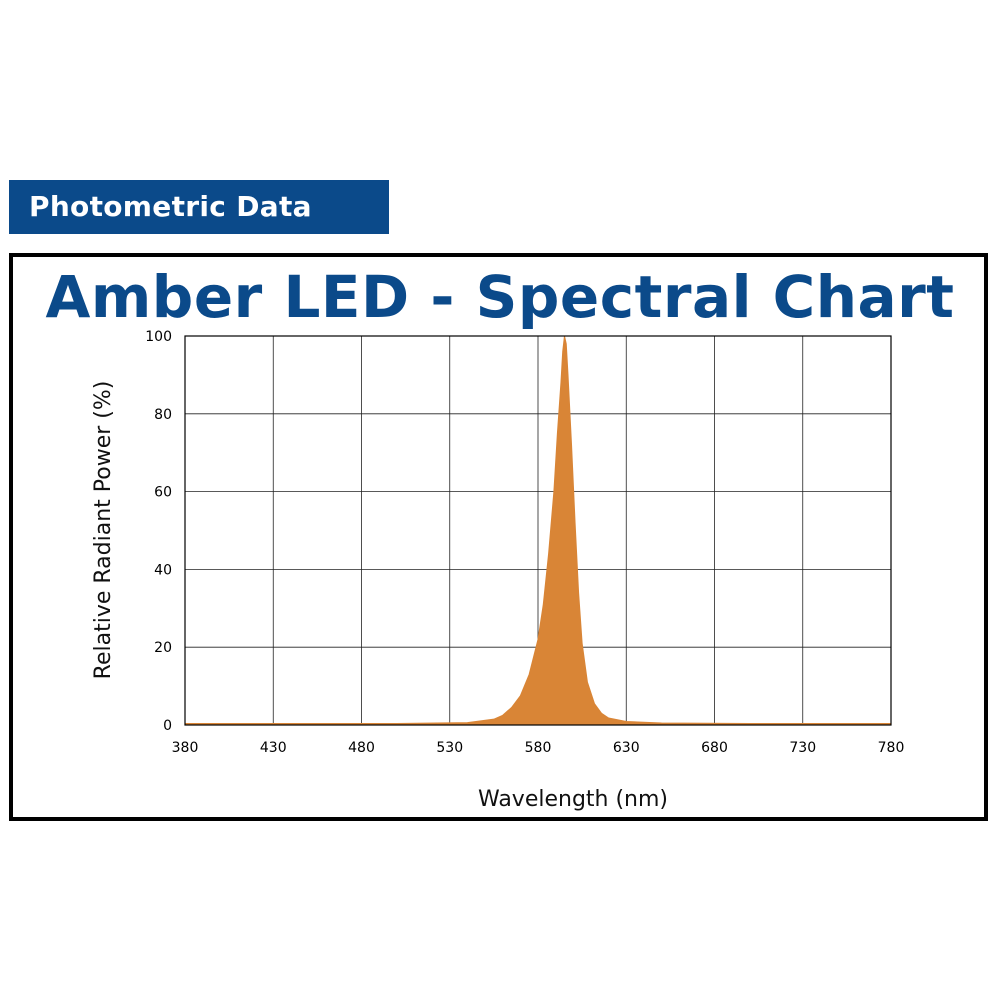  Describe the element at coordinates (273, 748) in the screenshot. I see `x-tick-label: 430` at that location.